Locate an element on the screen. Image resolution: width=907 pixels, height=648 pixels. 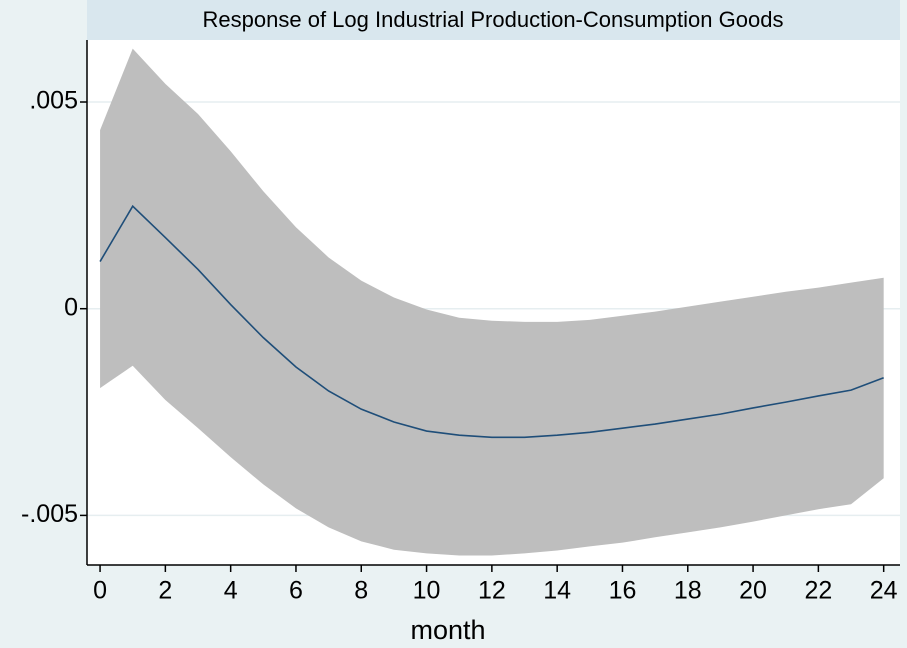
x-tick-label: 2 is located at coordinates (165, 591).